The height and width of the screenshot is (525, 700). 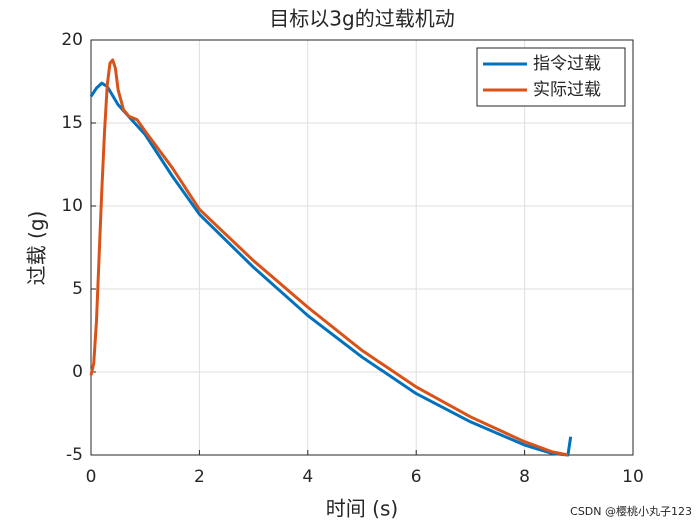 I want to click on x-tick-label: 8, so click(x=524, y=477).